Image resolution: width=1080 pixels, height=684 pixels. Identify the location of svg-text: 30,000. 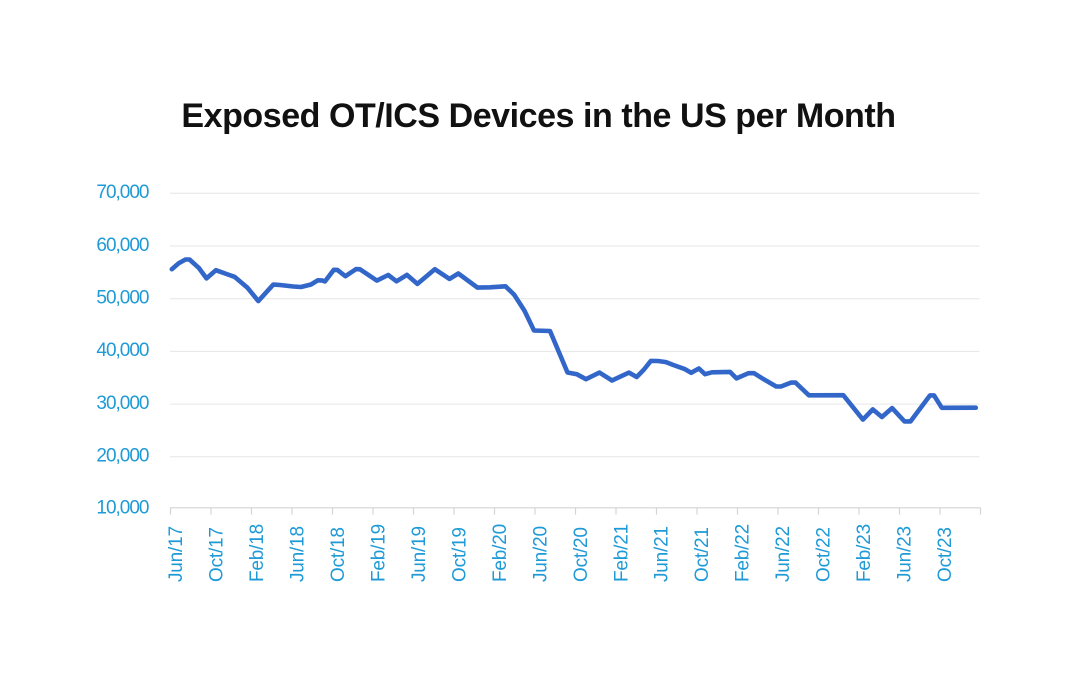
(122, 403).